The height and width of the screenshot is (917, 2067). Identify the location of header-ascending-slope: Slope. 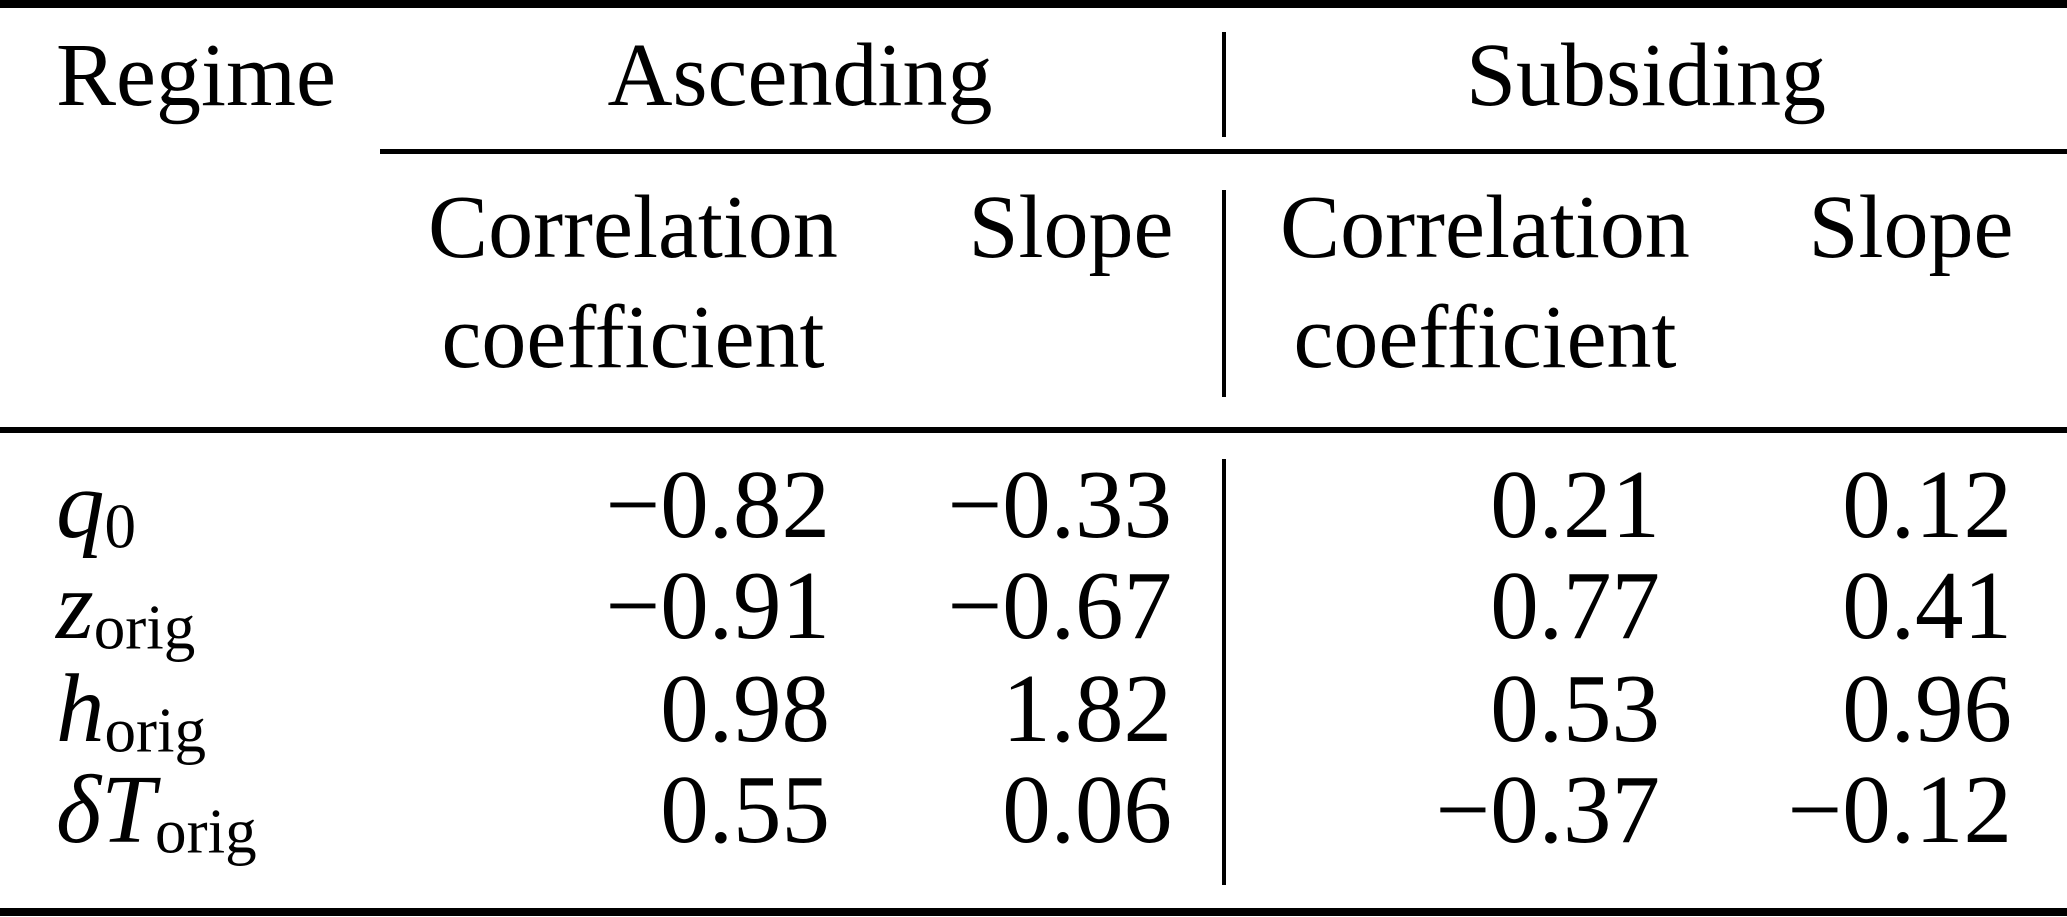
(1071, 227).